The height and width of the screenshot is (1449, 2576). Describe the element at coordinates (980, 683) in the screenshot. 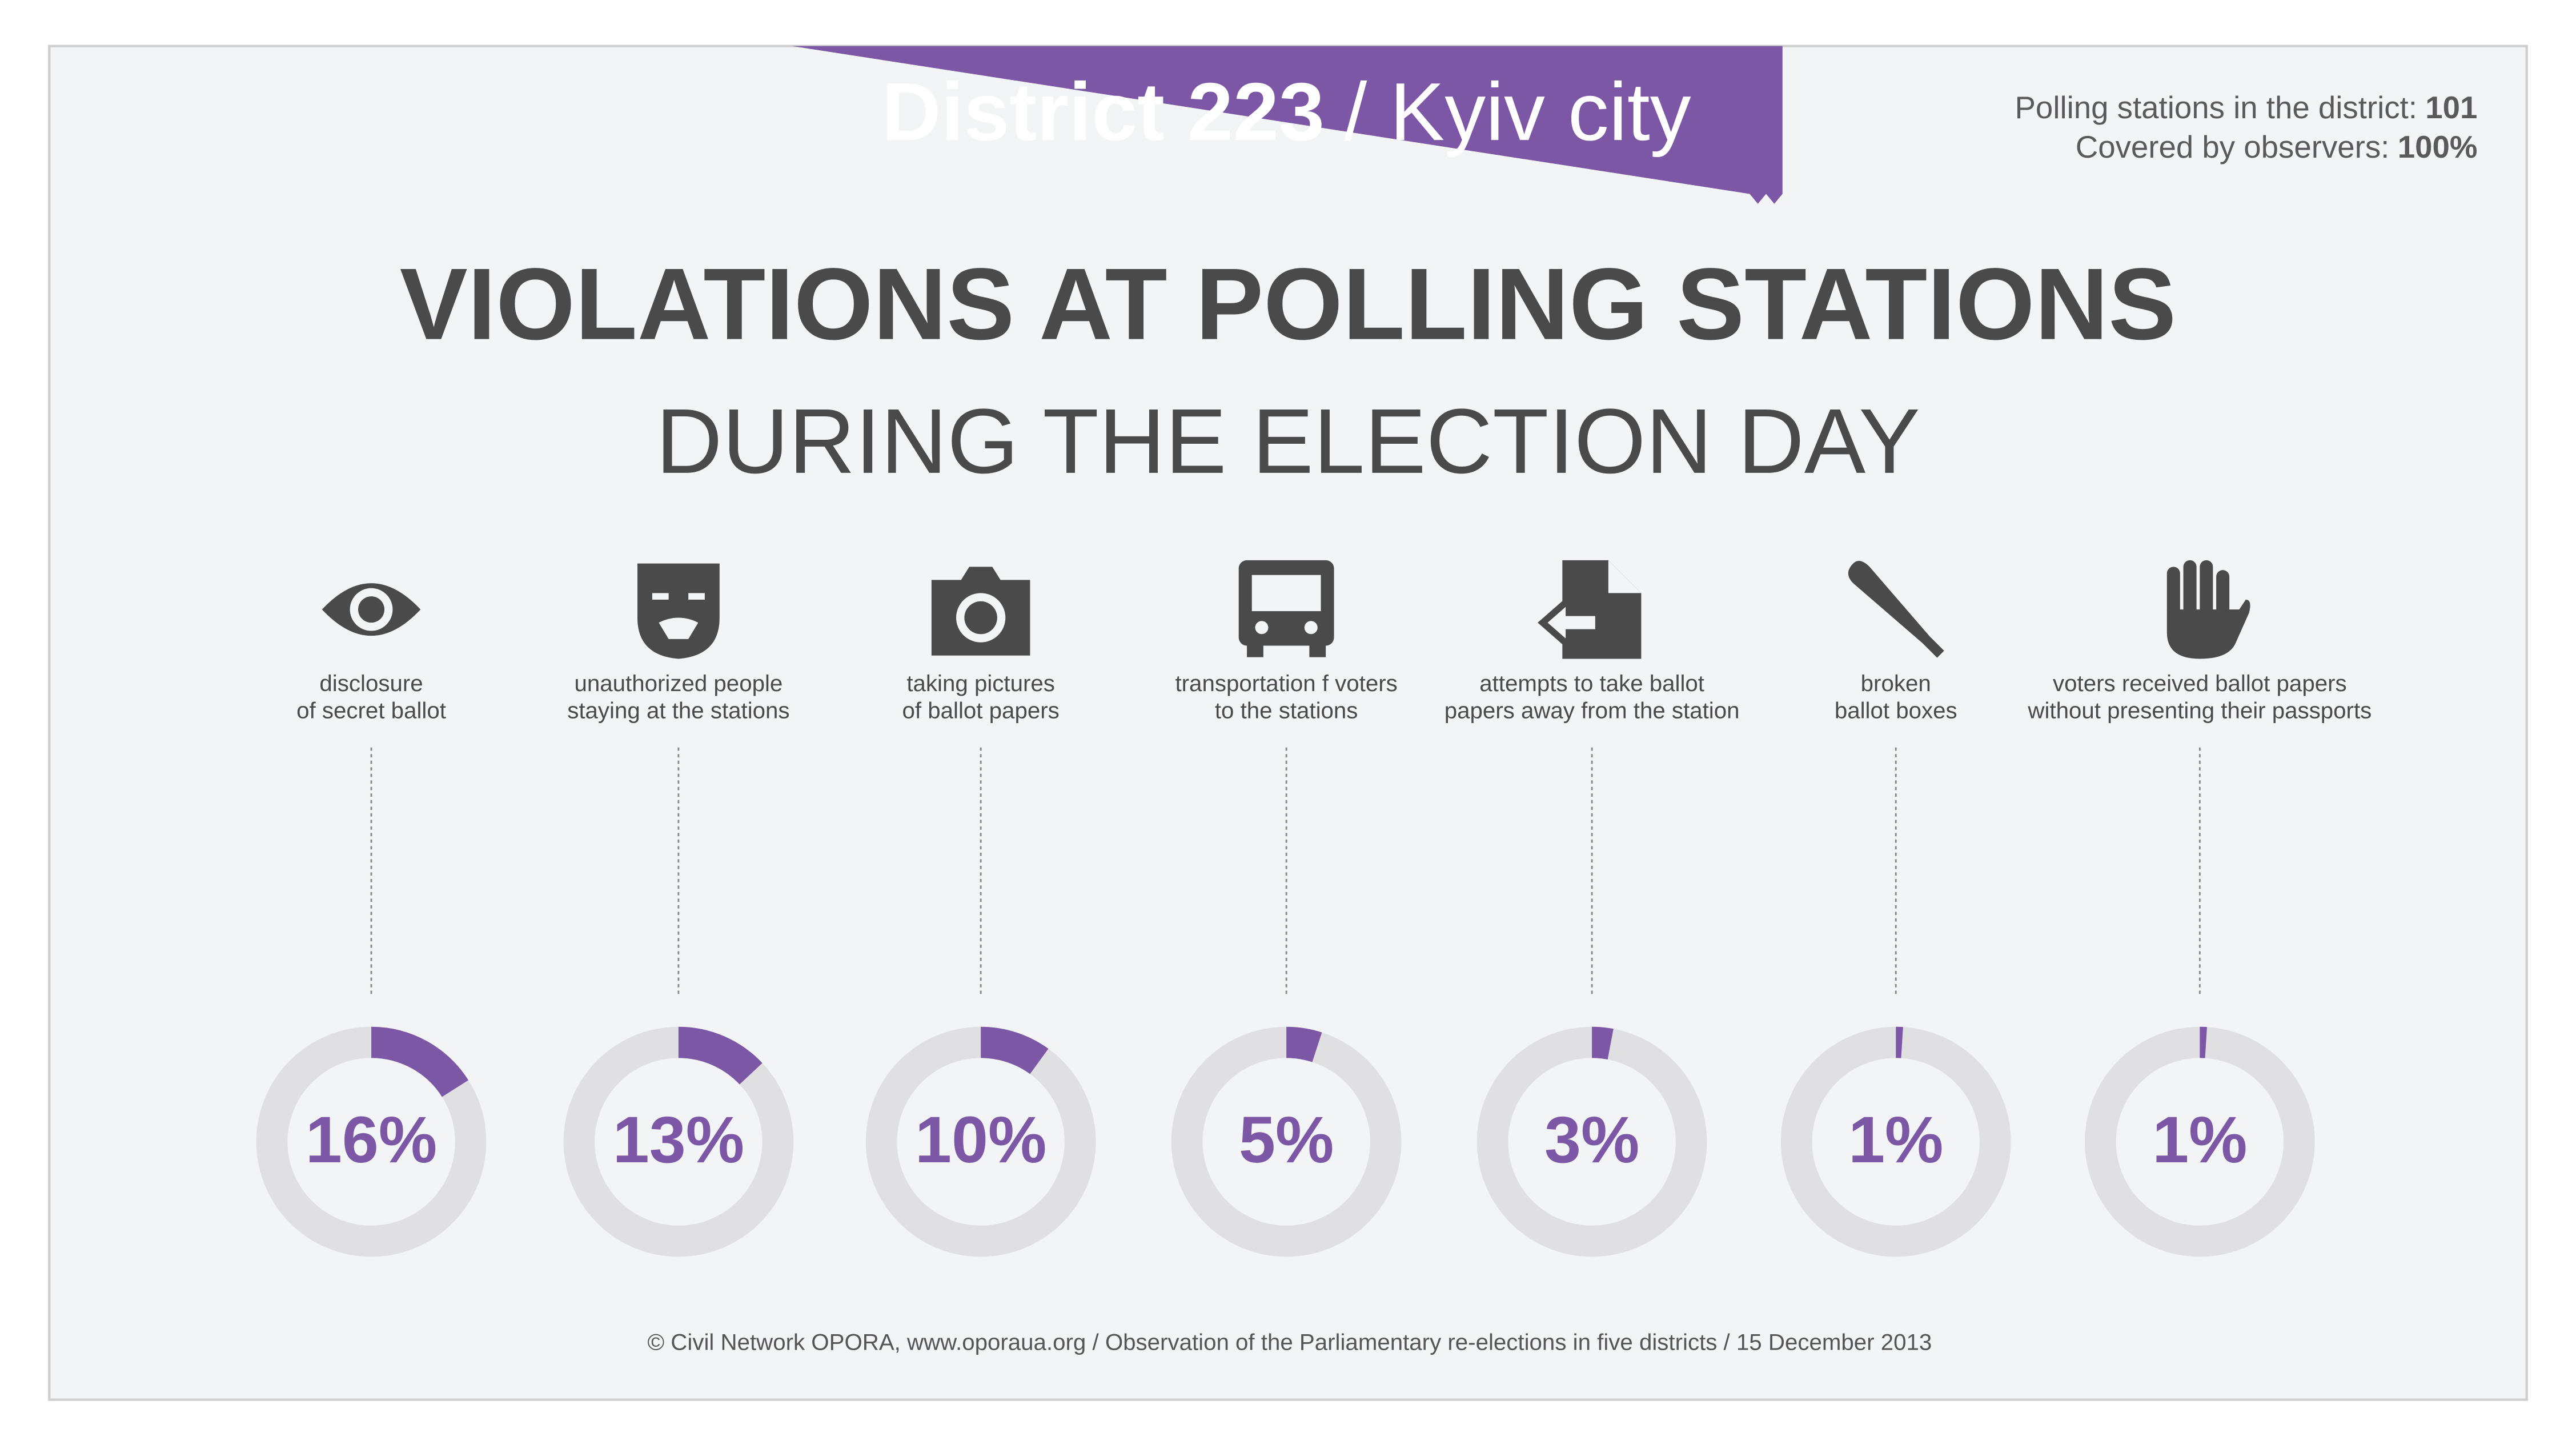

I see `category-label: taking pictures` at that location.